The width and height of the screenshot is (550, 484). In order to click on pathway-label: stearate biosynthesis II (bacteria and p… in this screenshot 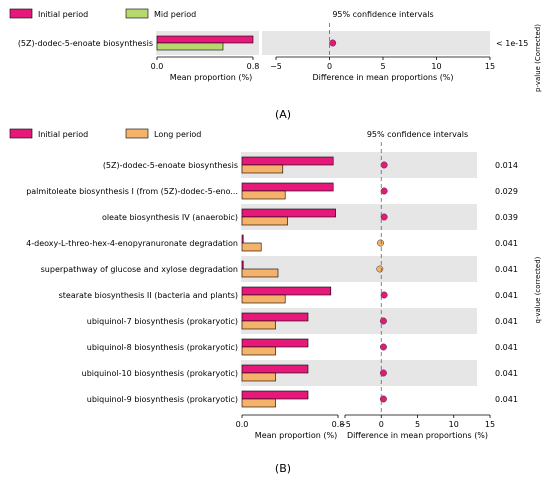, I will do `click(148, 295)`.